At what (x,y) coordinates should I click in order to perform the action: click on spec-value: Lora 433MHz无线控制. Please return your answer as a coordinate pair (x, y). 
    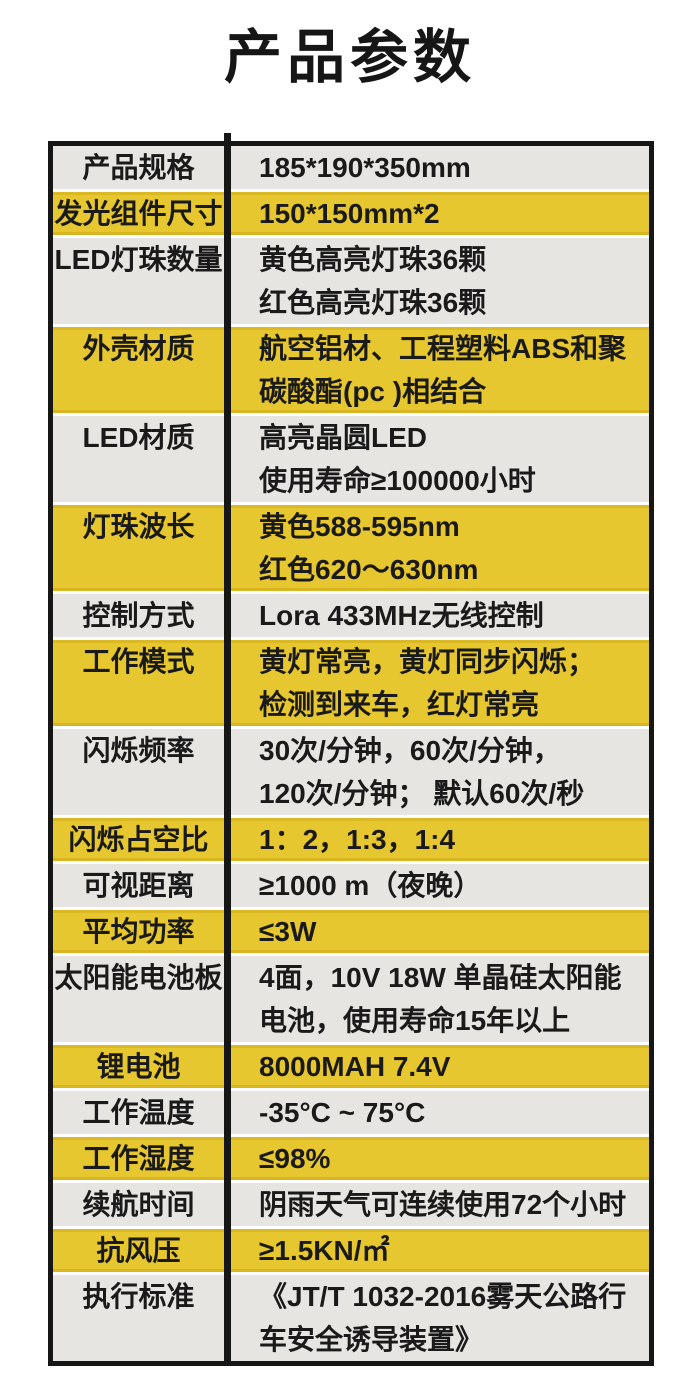
    Looking at the image, I should click on (436, 615).